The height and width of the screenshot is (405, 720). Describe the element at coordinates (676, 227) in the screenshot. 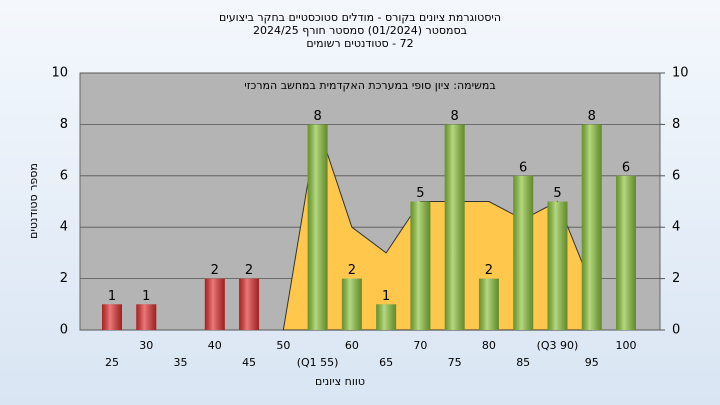

I see `y2-tick-label: 4` at that location.